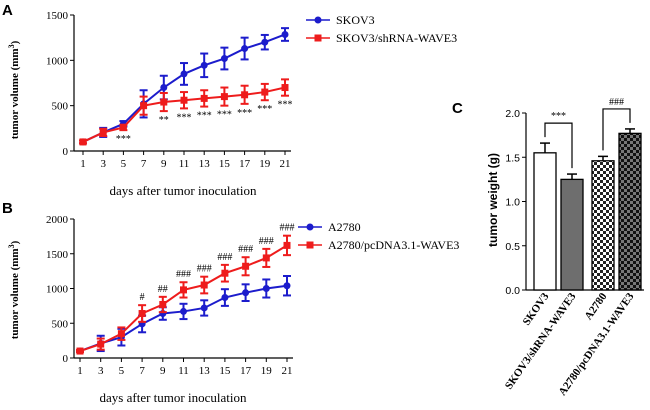  Describe the element at coordinates (186, 86) in the screenshot. I see `series-group: ***** *** *** *** *** *** ***` at that location.